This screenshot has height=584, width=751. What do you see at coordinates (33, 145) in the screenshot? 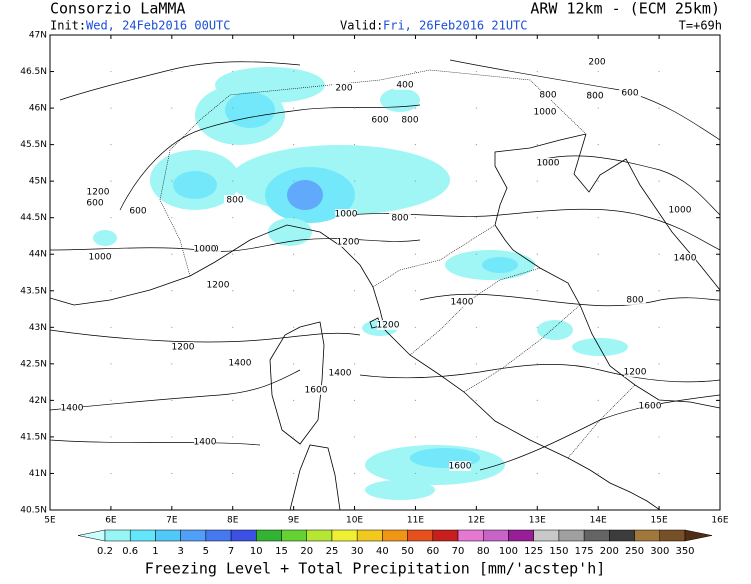
I see `latitude-label: 45.5N` at bounding box center [33, 145].